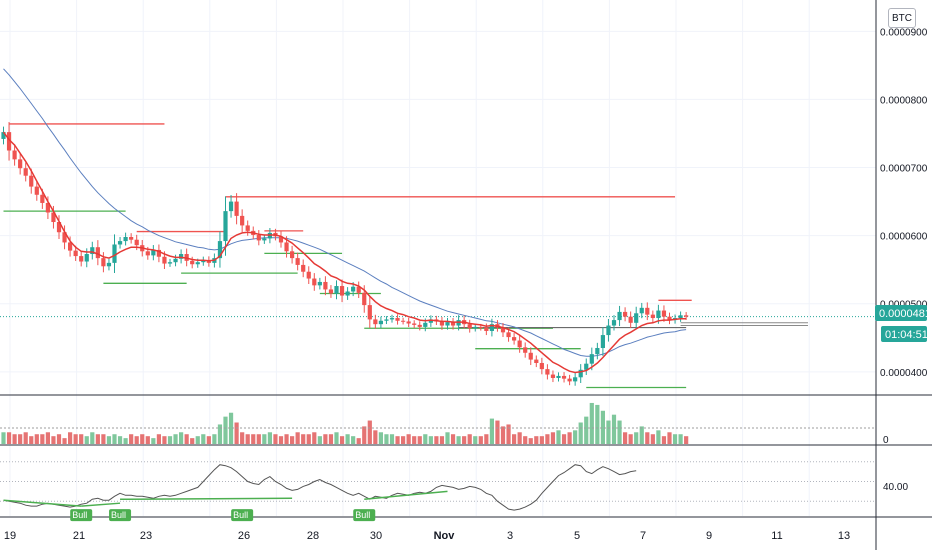 This screenshot has width=932, height=550. Describe the element at coordinates (904, 100) in the screenshot. I see `price-tick-label: 0.0000800` at that location.